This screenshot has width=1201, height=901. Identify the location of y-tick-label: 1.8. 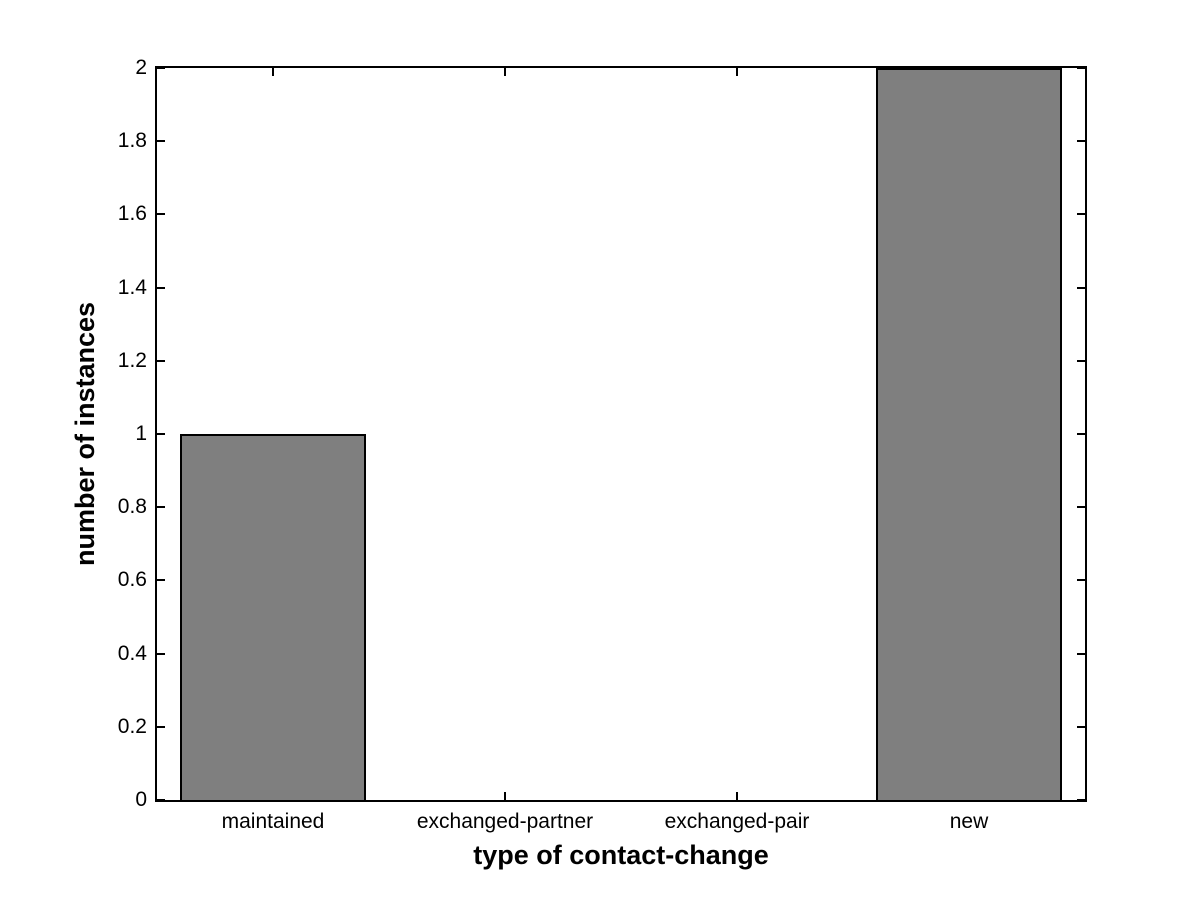
(132, 141).